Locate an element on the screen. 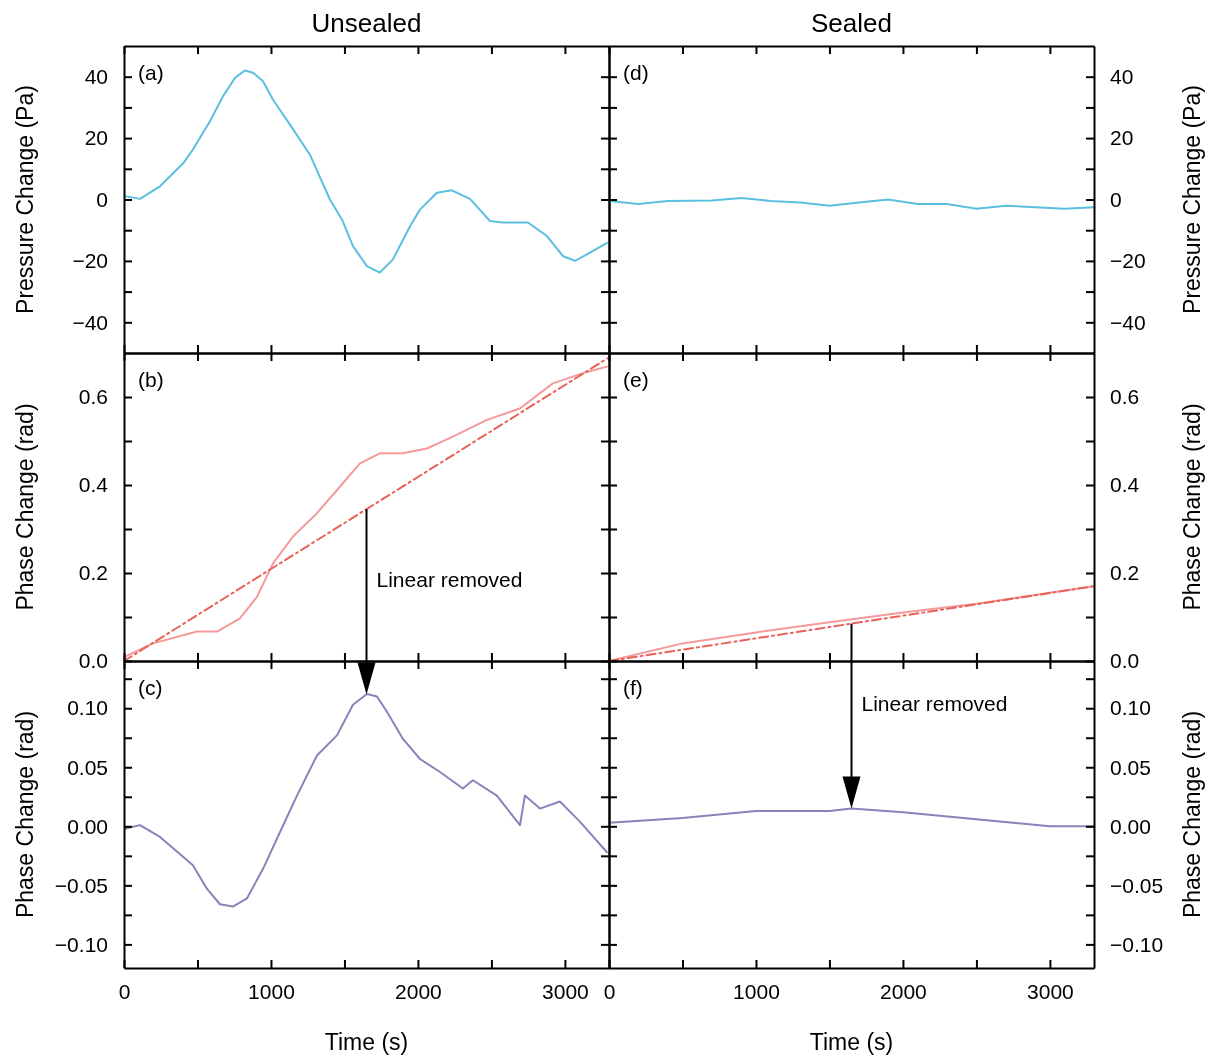  annotation: (f) is located at coordinates (633, 687).